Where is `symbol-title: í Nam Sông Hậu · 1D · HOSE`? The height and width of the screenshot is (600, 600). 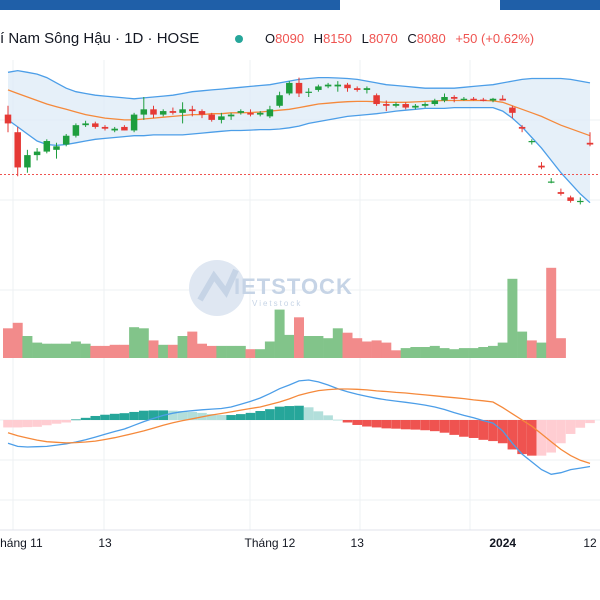 symbol-title: í Nam Sông Hậu · 1D · HOSE is located at coordinates (100, 38).